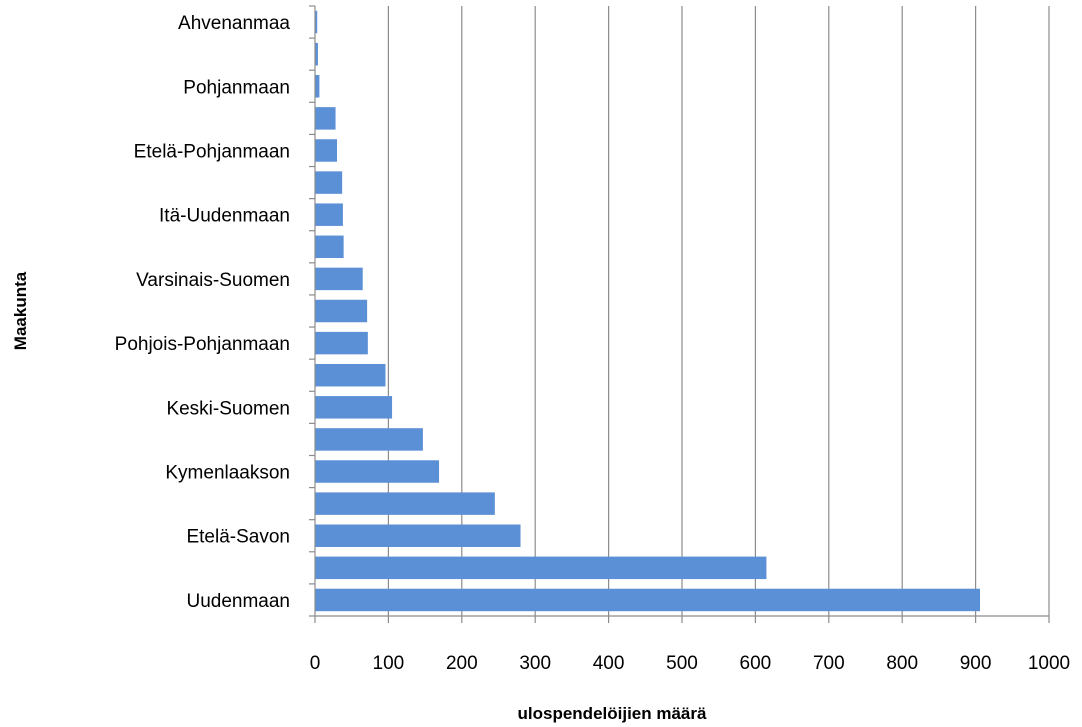 The image size is (1082, 727). I want to click on category-label: Pohjois-Pohjanmaan, so click(202, 344).